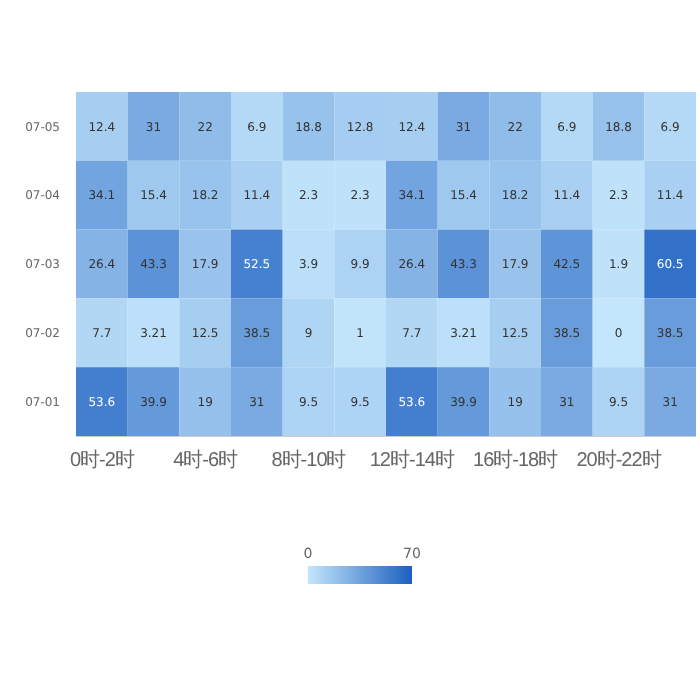  What do you see at coordinates (412, 460) in the screenshot?
I see `x-tick-label: 12时-14时` at bounding box center [412, 460].